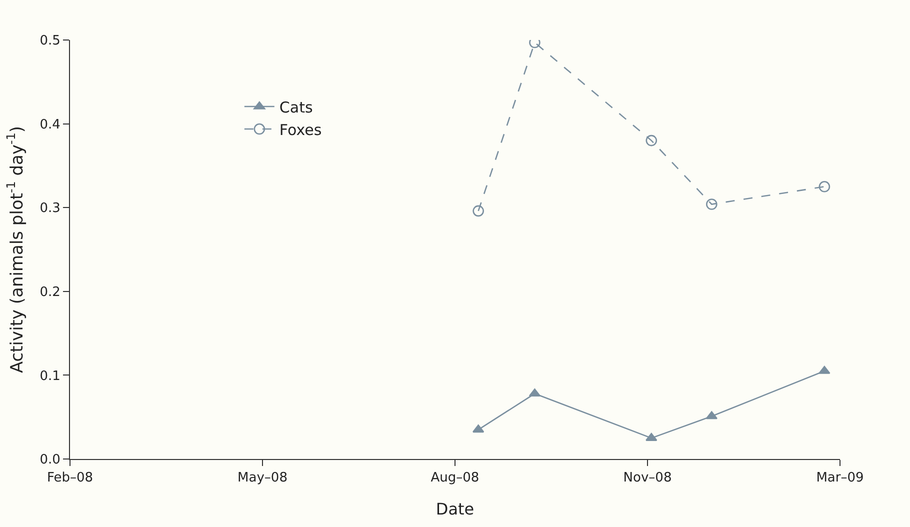 This screenshot has height=527, width=910. Describe the element at coordinates (296, 107) in the screenshot. I see `legend-label: Cats` at that location.